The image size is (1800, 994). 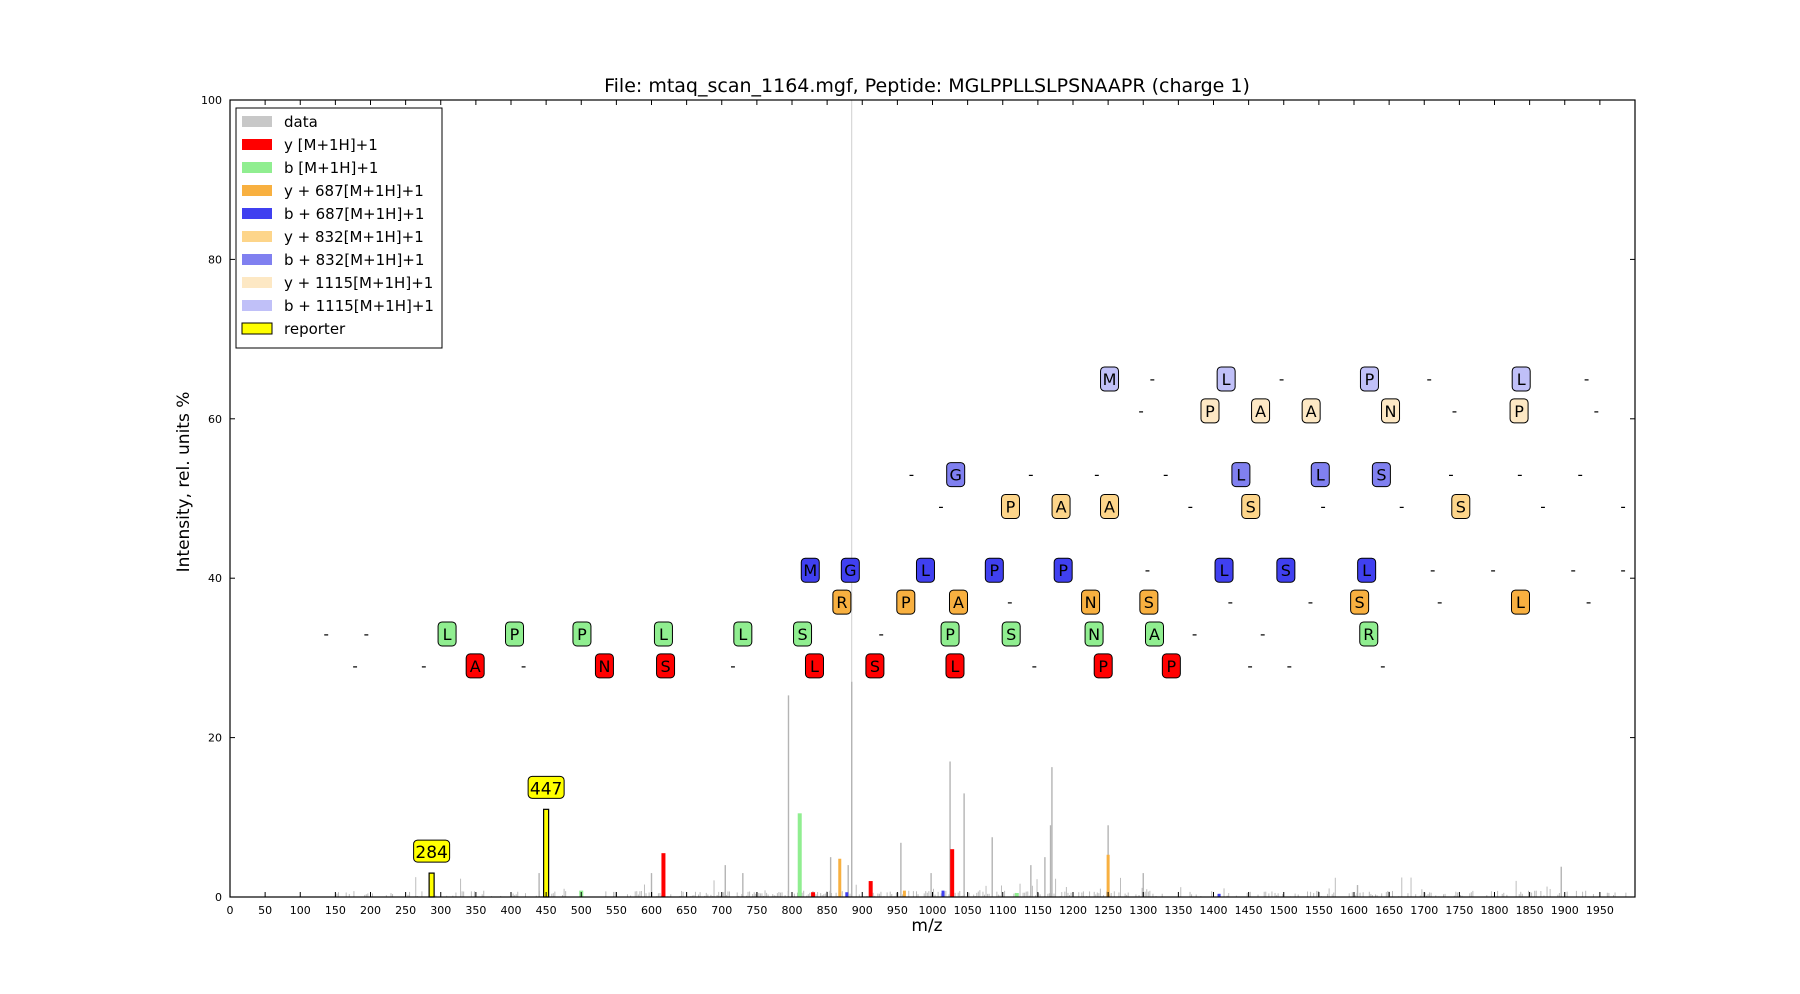 What do you see at coordinates (230, 910) in the screenshot?
I see `x-tick-label: 0` at bounding box center [230, 910].